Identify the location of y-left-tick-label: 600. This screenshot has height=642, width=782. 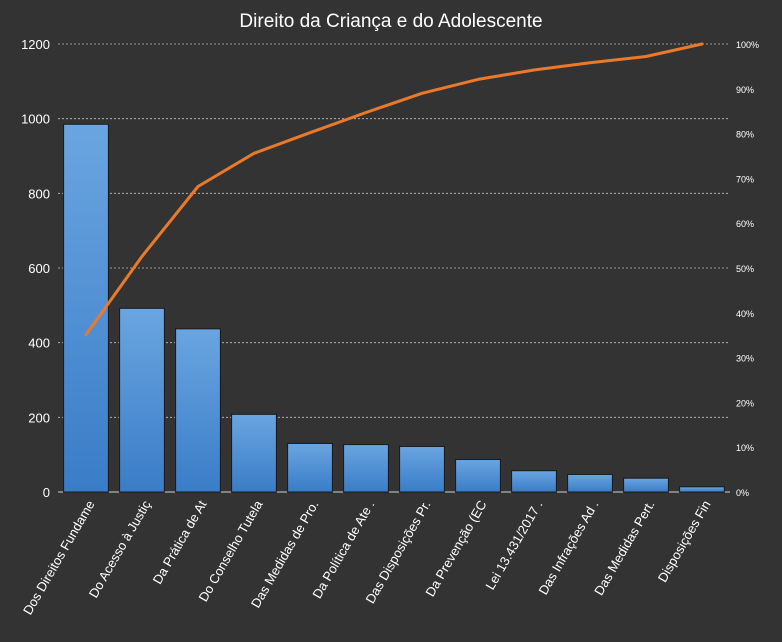
(39, 268).